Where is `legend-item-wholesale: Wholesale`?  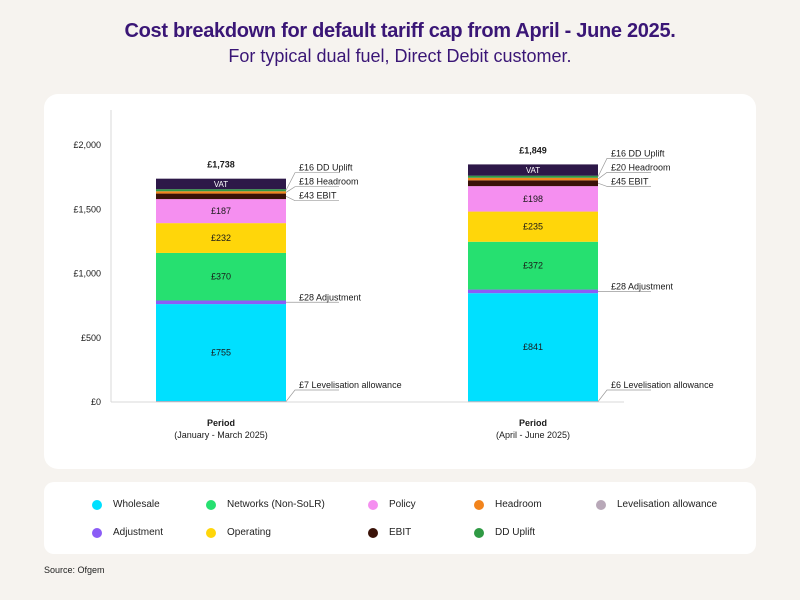 legend-item-wholesale: Wholesale is located at coordinates (126, 504).